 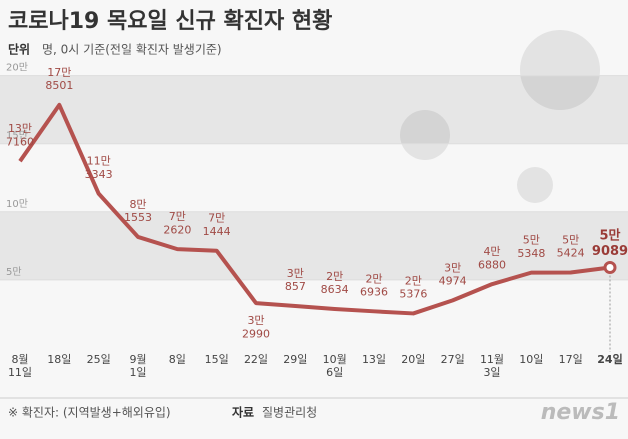 What do you see at coordinates (99, 359) in the screenshot?
I see `x-tick-label: 25일` at bounding box center [99, 359].